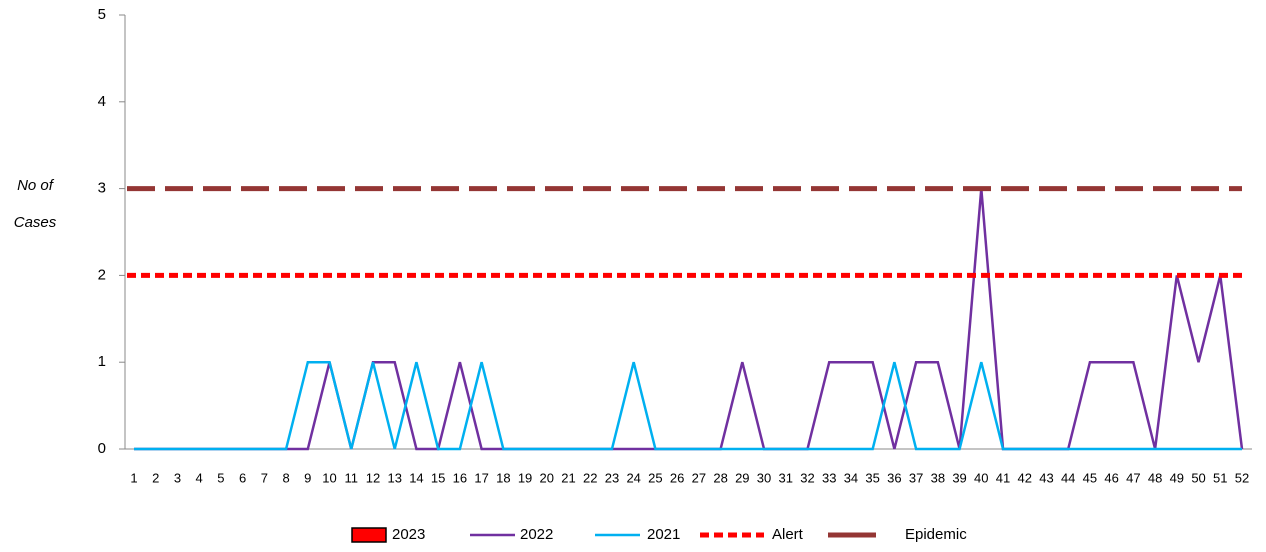 This screenshot has width=1266, height=552. Describe the element at coordinates (329, 477) in the screenshot. I see `x-tick-label: 10` at that location.